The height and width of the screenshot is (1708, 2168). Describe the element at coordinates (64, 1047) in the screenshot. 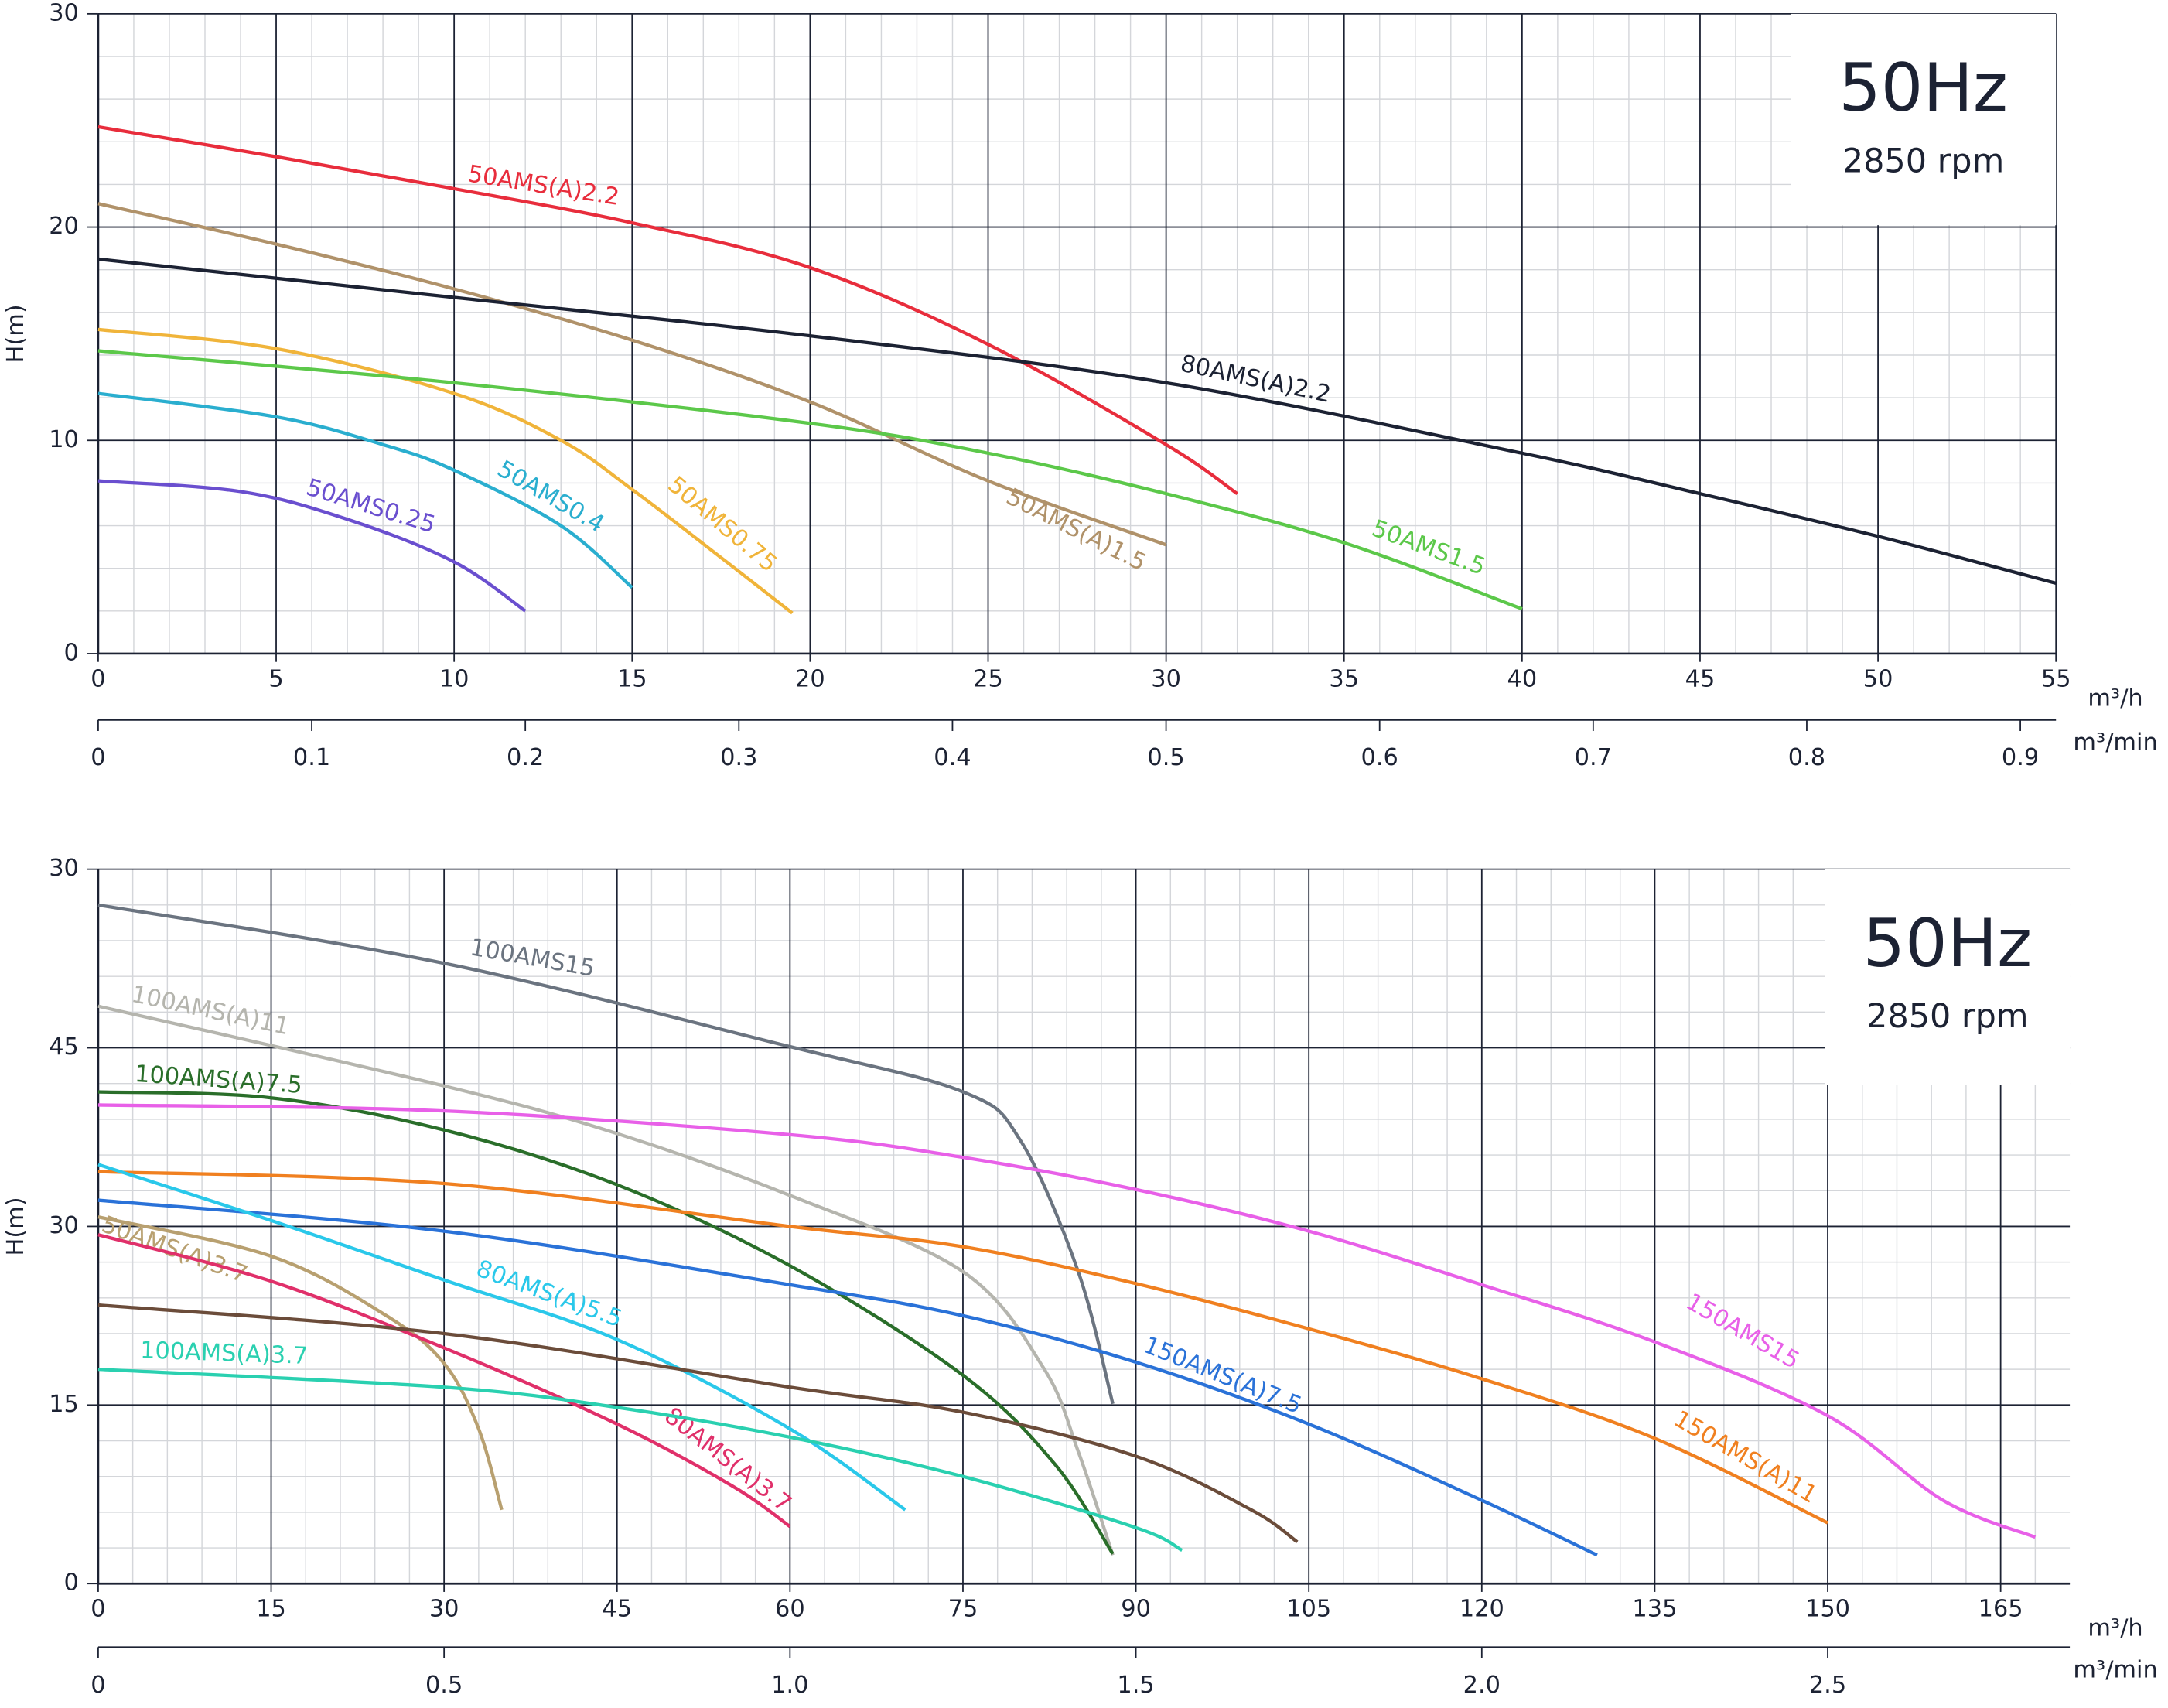

I see `y-tick-label: 45` at that location.